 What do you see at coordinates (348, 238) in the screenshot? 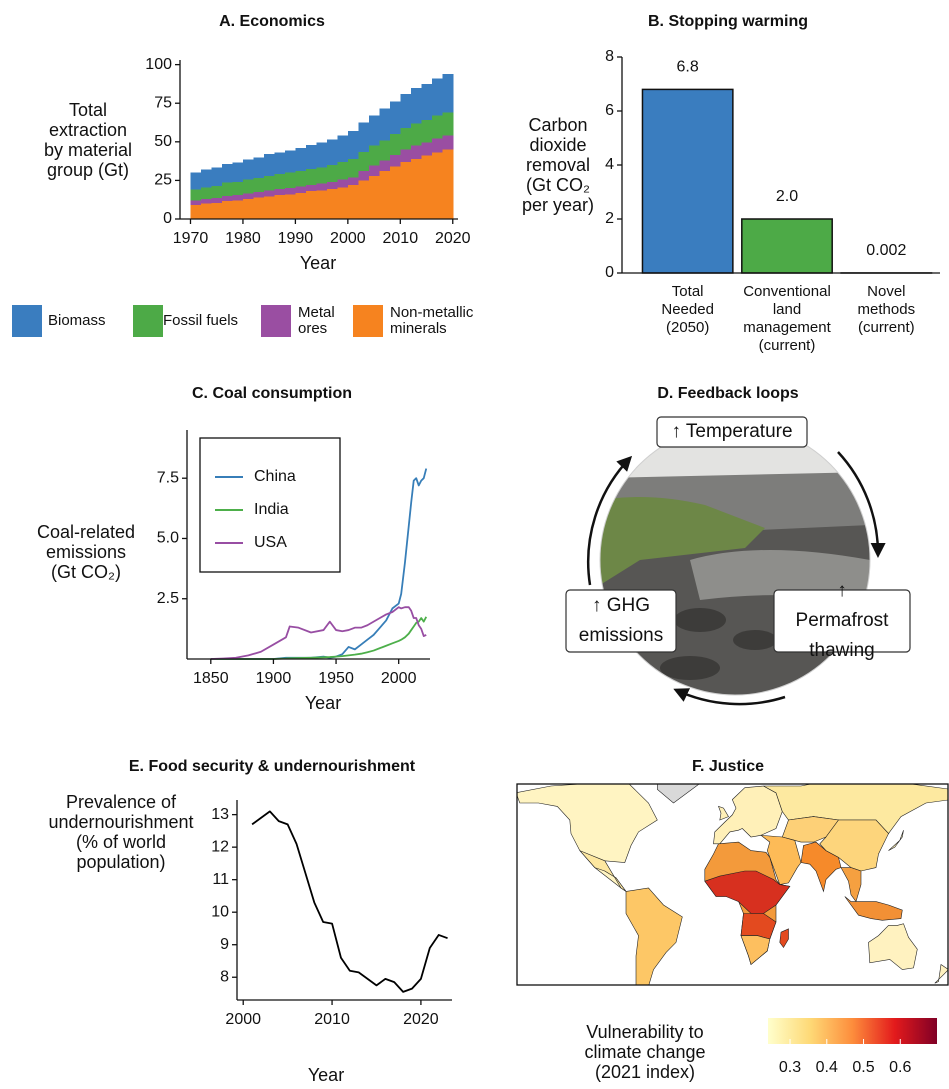
I see `x-tick-label: 2000` at bounding box center [348, 238].